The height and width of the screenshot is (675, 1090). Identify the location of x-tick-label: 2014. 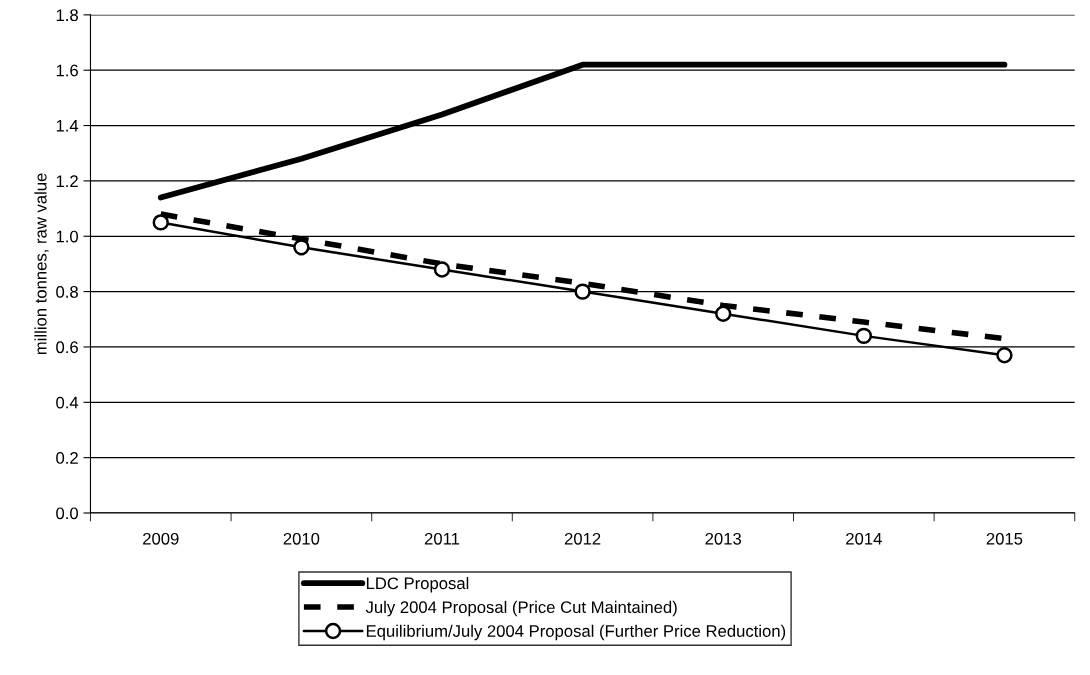
(864, 538).